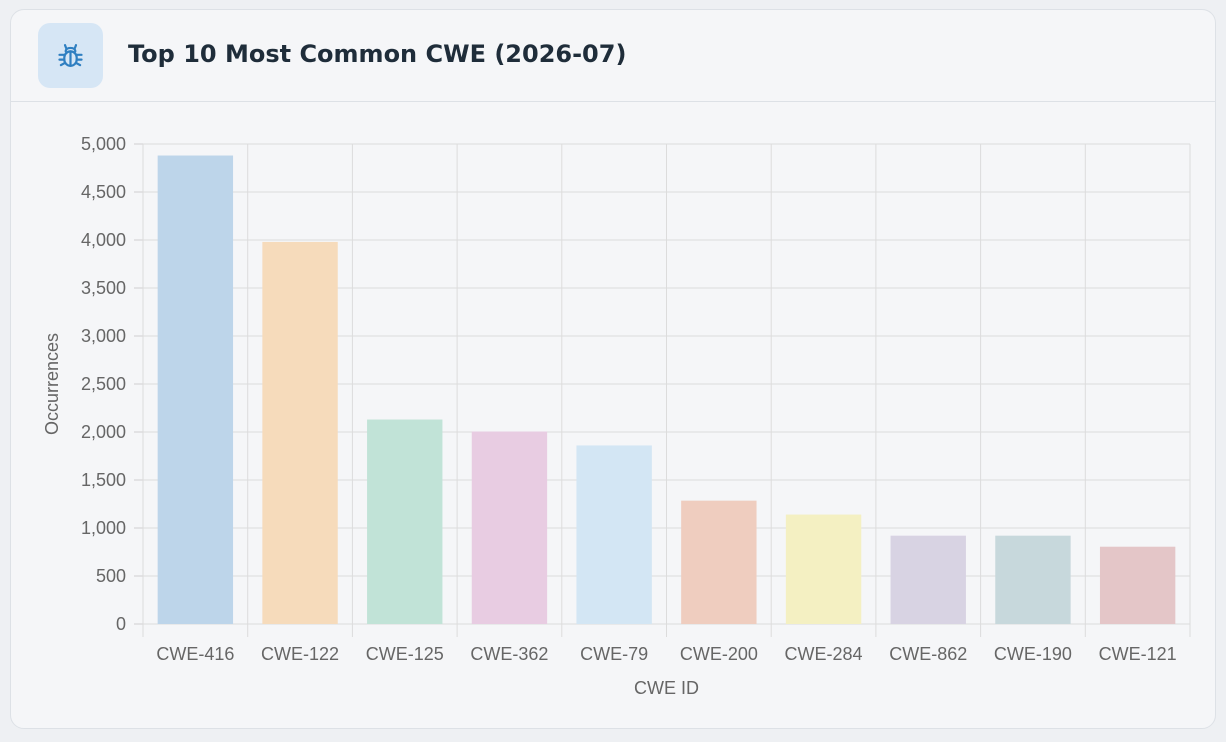  What do you see at coordinates (377, 54) in the screenshot?
I see `page-title: Top 10 Most Common CWE (2026-07)` at bounding box center [377, 54].